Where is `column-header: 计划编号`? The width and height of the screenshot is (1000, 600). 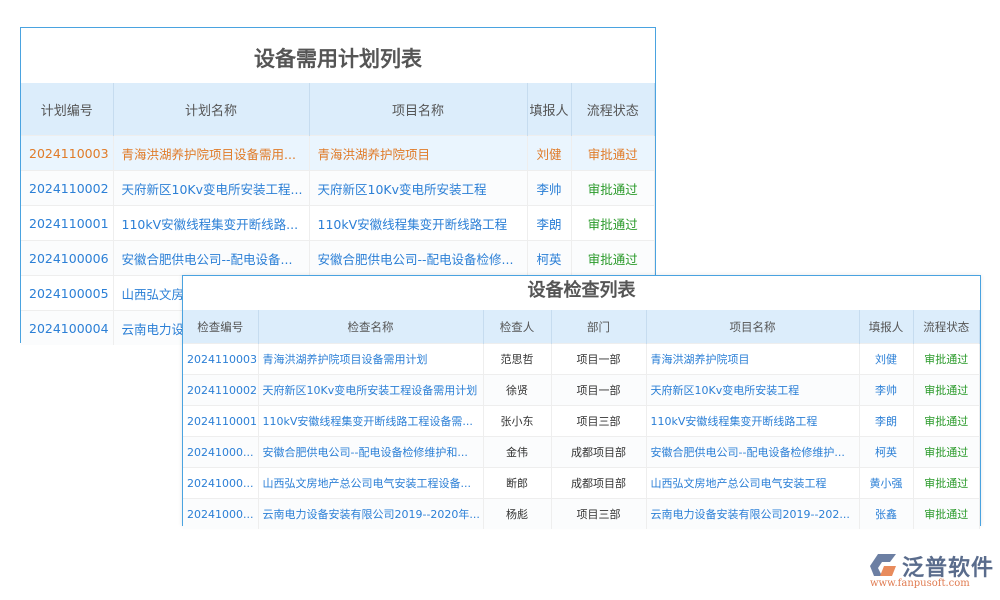
column-header: 计划编号 is located at coordinates (67, 109).